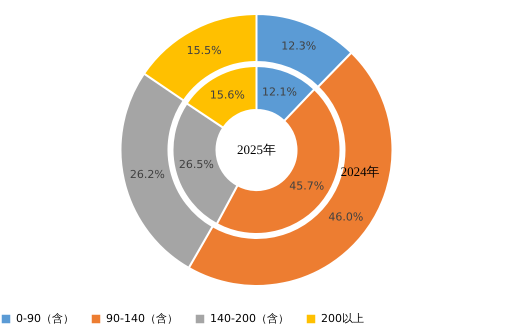  Describe the element at coordinates (227, 95) in the screenshot. I see `data-label: 15.6%` at that location.